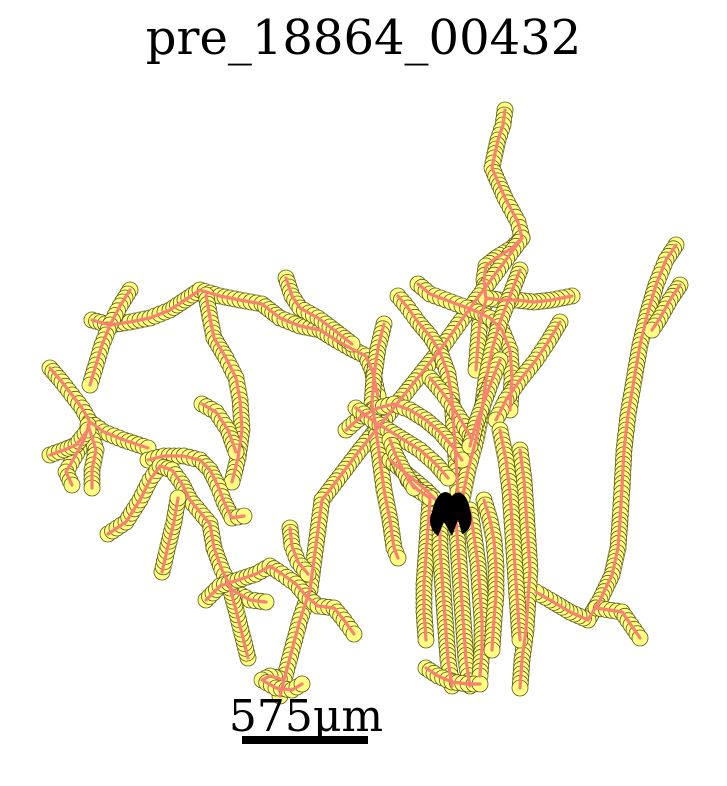 This screenshot has width=727, height=786. I want to click on soma-marker, so click(451, 514).